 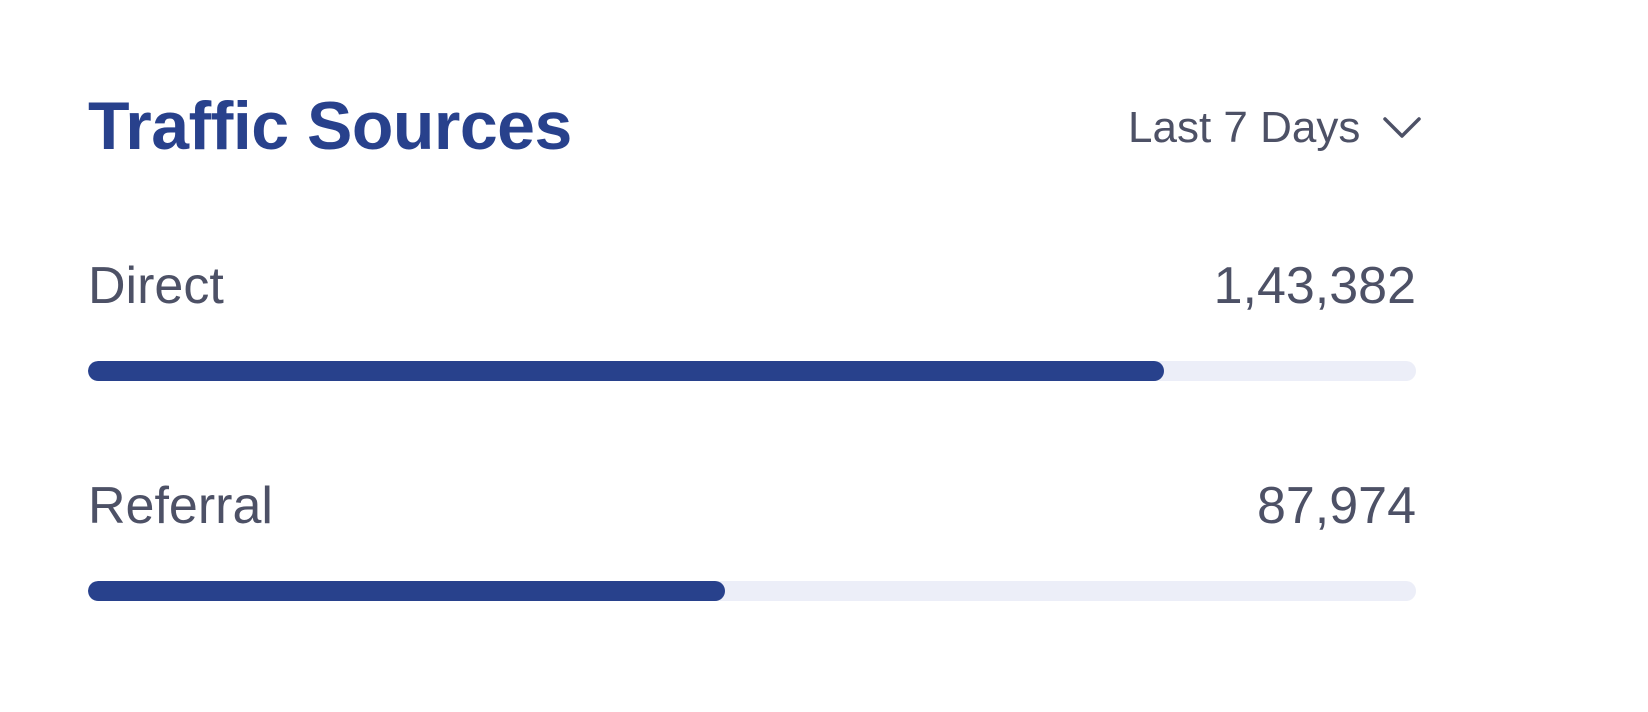 What do you see at coordinates (752, 591) in the screenshot?
I see `progress-track-referral` at bounding box center [752, 591].